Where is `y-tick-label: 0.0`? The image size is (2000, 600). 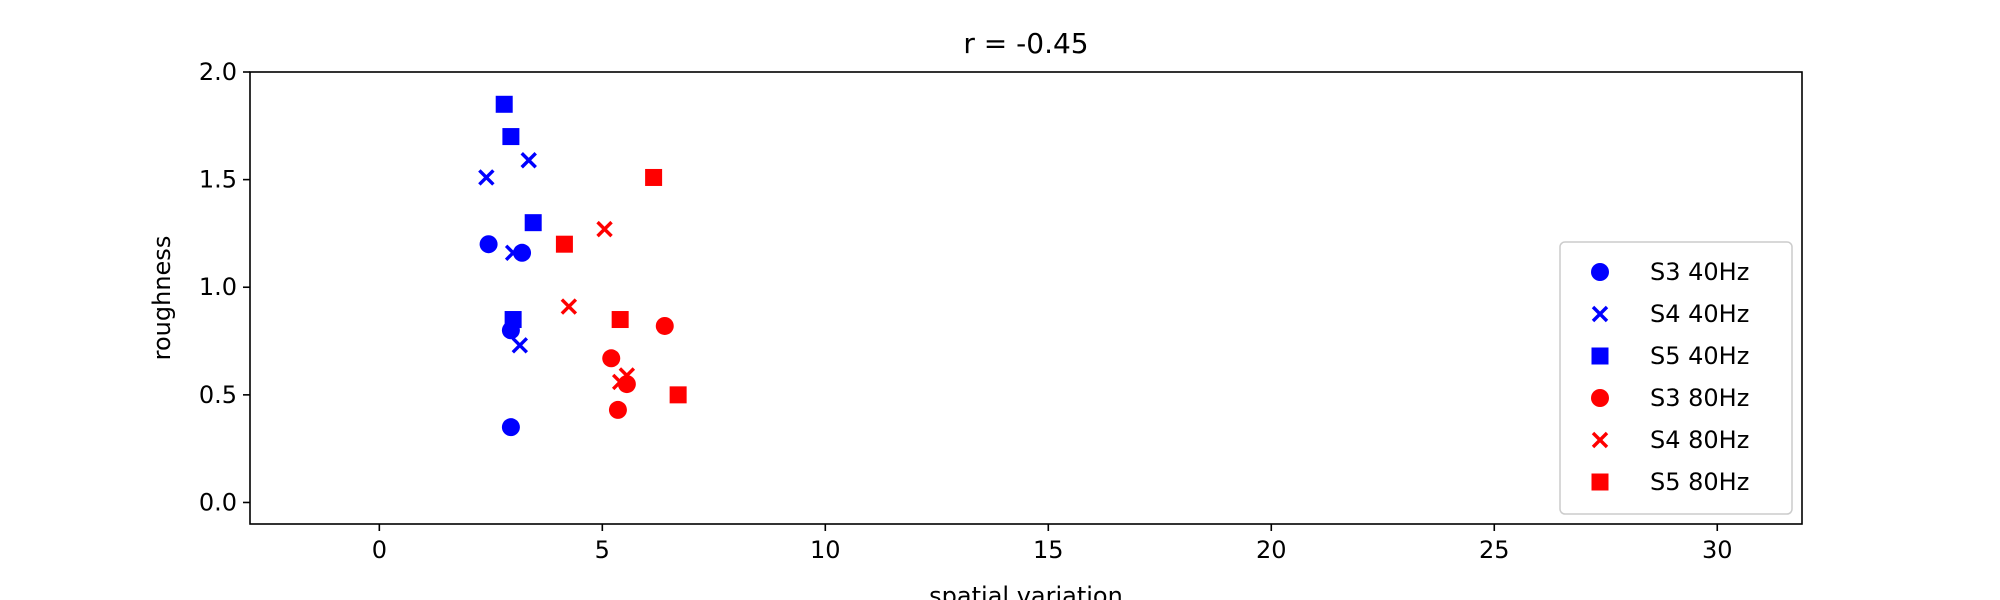 y-tick-label: 0.0 is located at coordinates (218, 502).